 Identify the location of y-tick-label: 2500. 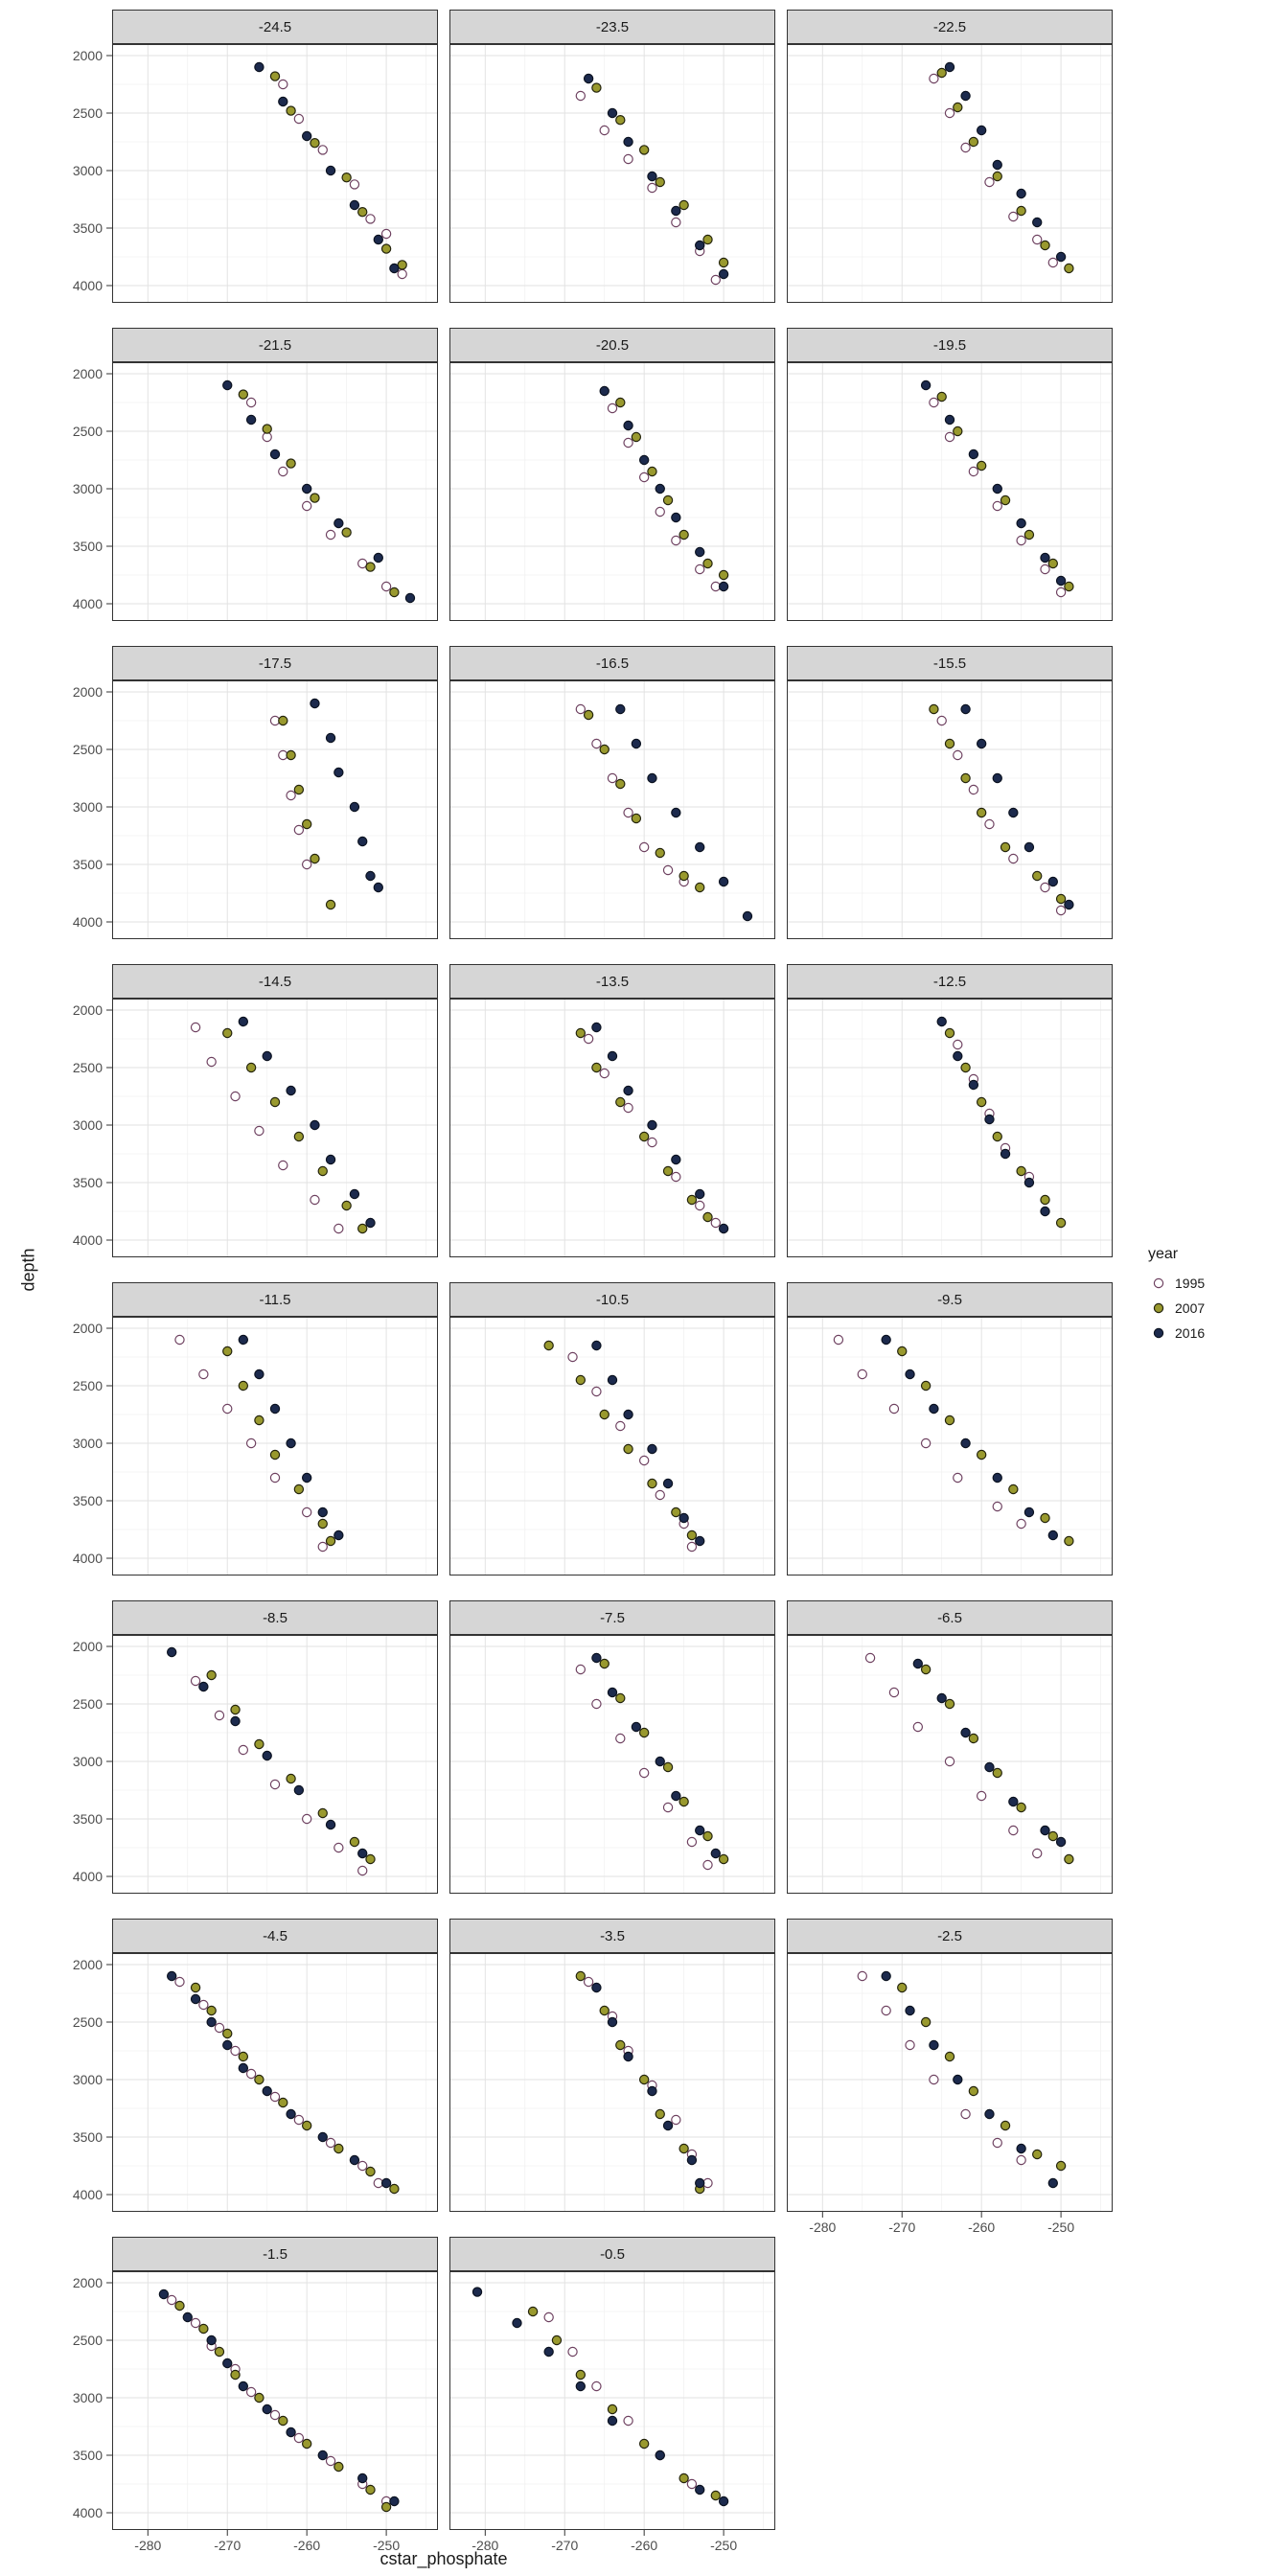
(88, 113).